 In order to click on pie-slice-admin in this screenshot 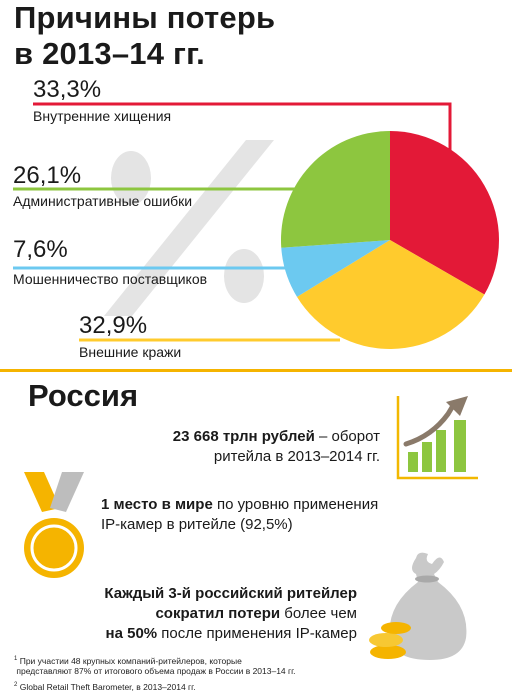, I will do `click(335, 189)`.